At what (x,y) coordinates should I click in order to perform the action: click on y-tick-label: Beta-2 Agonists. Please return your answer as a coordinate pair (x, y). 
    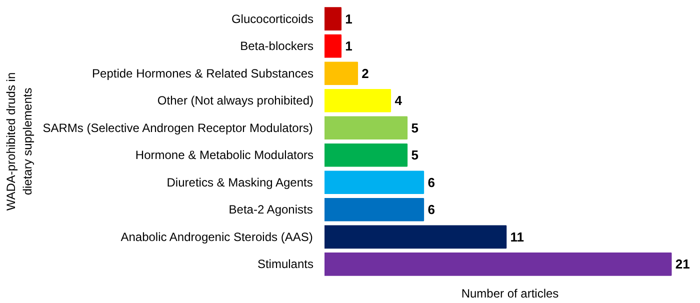
    Looking at the image, I should click on (270, 209).